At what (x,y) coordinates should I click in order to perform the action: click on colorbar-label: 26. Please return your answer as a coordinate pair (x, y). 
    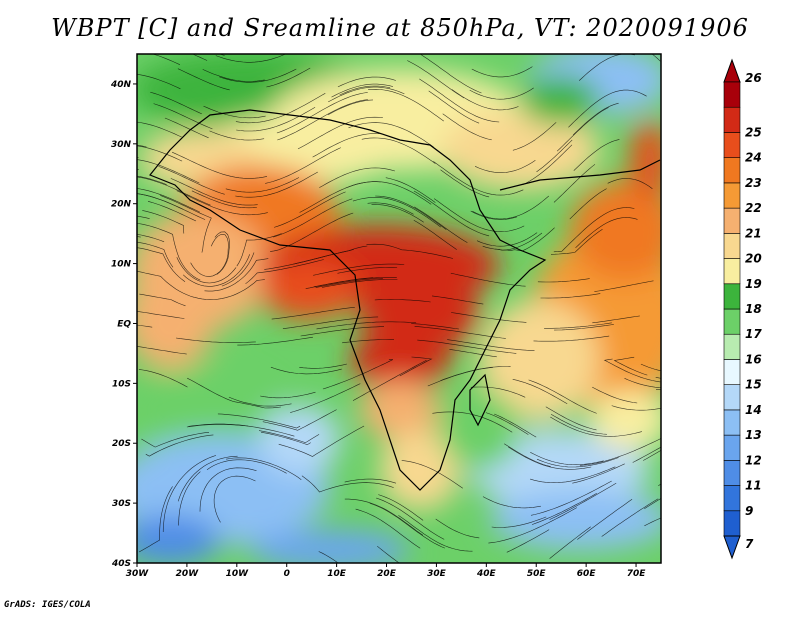
    Looking at the image, I should click on (753, 78).